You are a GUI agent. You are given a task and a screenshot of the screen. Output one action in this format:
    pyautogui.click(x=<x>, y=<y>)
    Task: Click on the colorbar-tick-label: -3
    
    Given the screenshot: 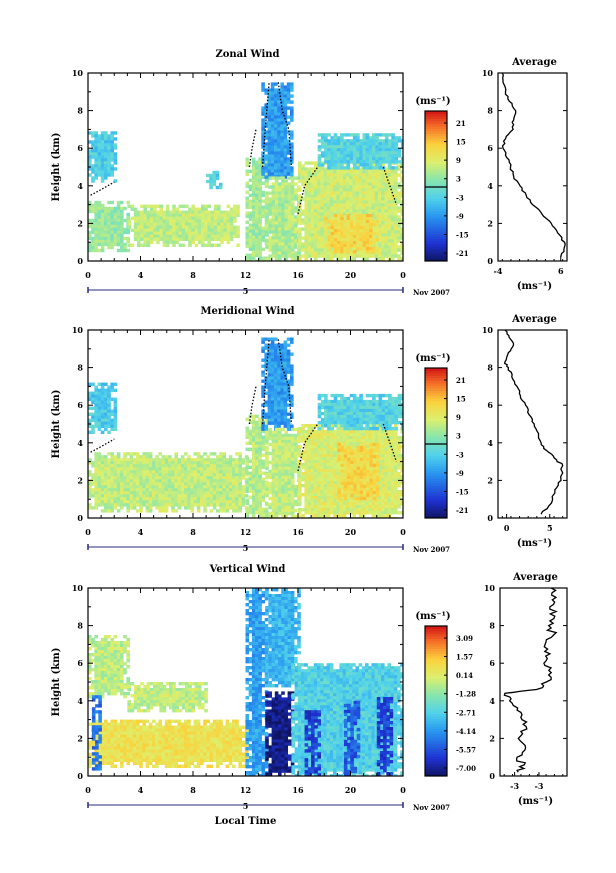 What is the action you would take?
    pyautogui.click(x=460, y=454)
    